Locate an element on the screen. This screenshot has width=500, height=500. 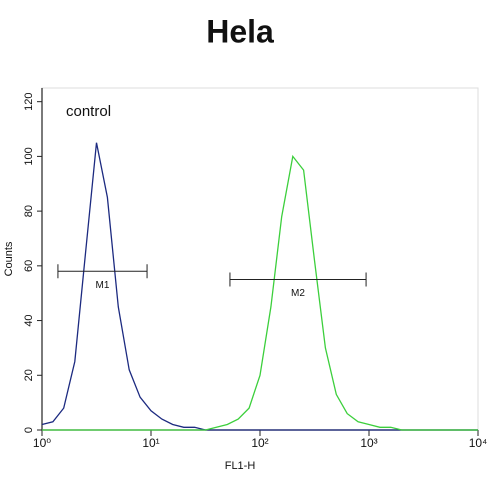
y-tick-label: 100 is located at coordinates (29, 156).